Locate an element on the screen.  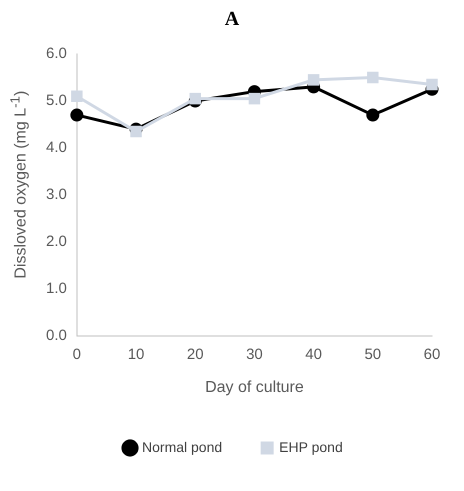
y-tick-label: 5.0 is located at coordinates (56, 101).